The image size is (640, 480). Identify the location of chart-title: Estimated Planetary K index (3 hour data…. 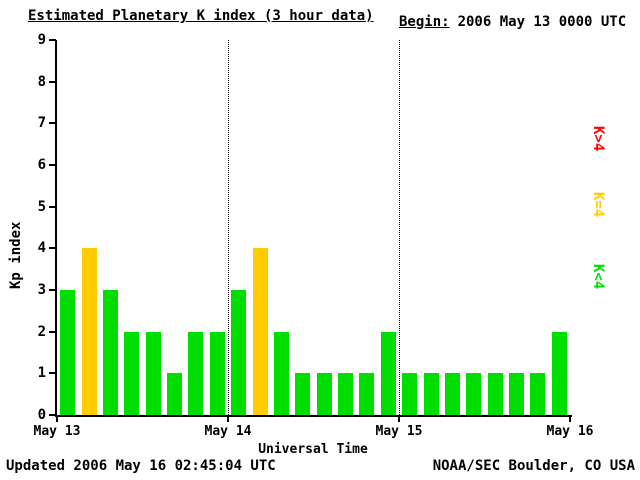
(201, 16).